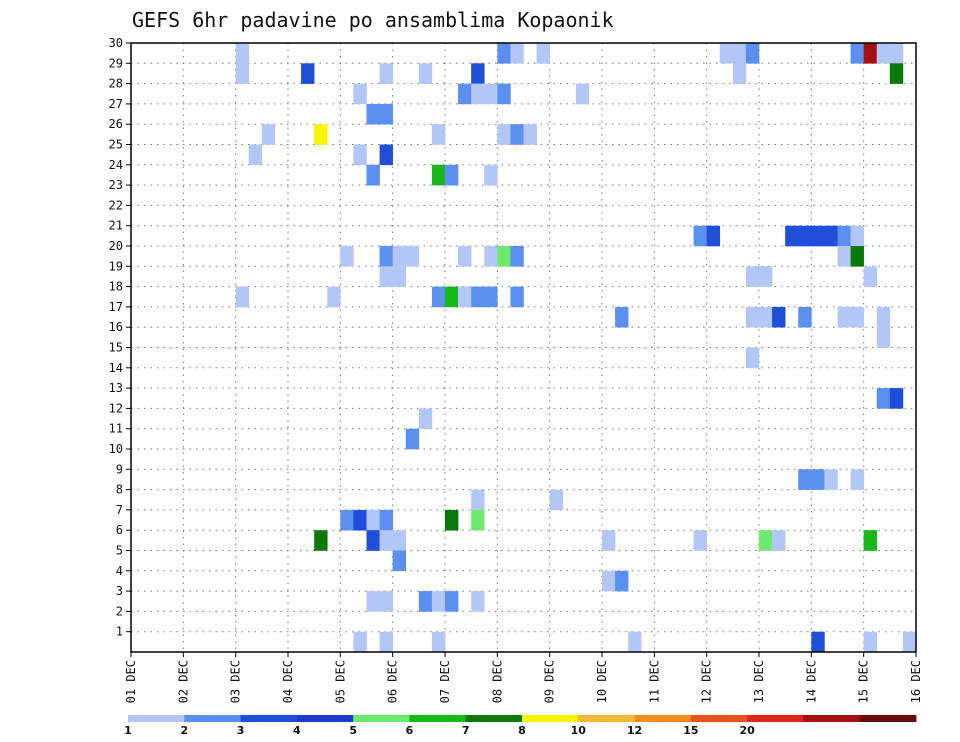 This screenshot has height=742, width=960. Describe the element at coordinates (654, 681) in the screenshot. I see `x-tick-label: 11 DEC` at that location.